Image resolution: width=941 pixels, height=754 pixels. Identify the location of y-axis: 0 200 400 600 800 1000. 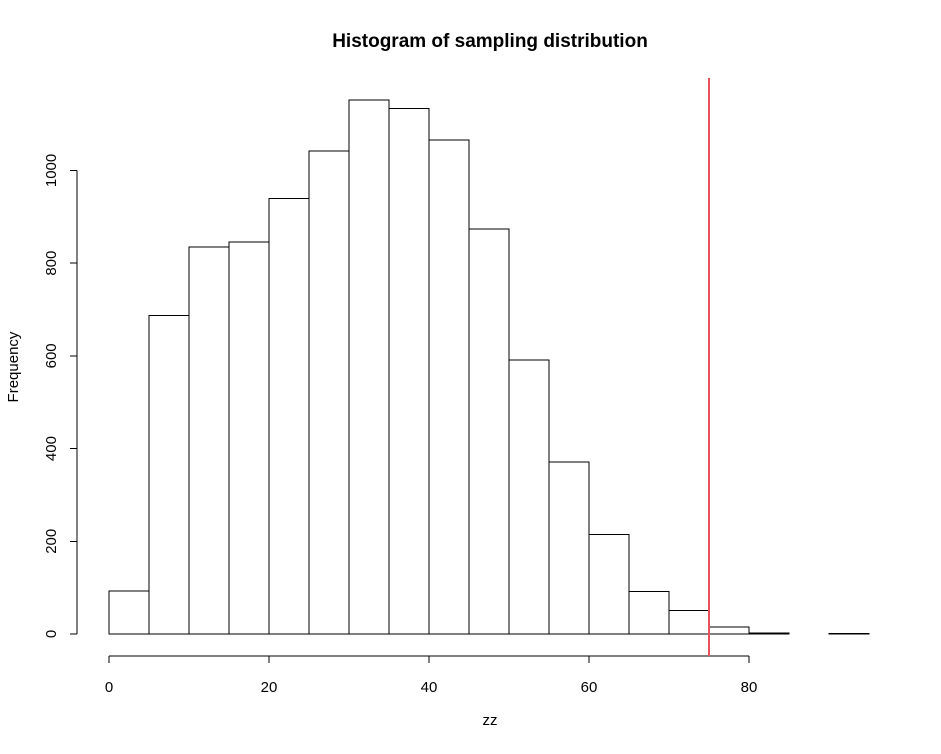
(60, 396).